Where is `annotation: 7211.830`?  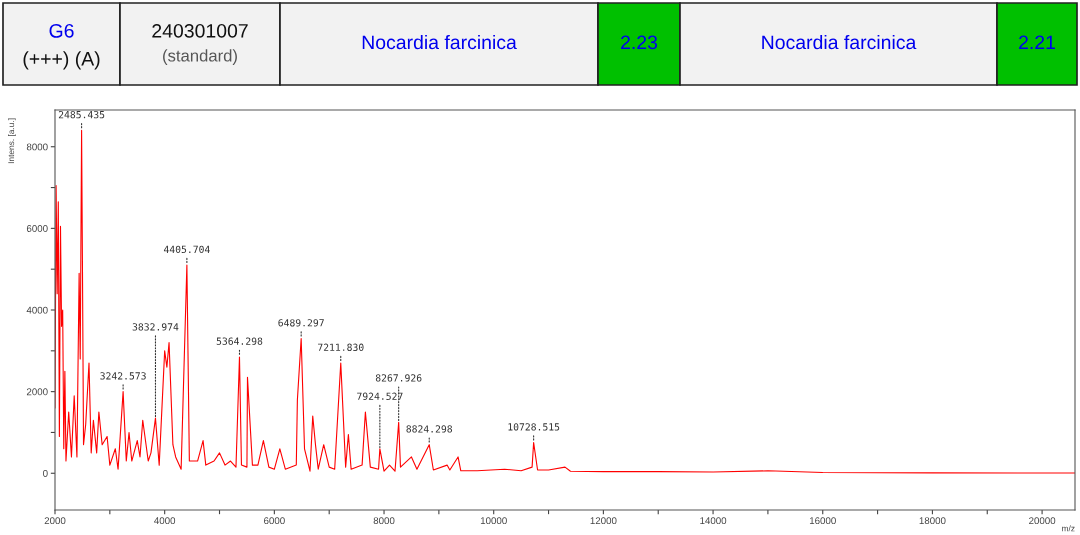 annotation: 7211.830 is located at coordinates (341, 347).